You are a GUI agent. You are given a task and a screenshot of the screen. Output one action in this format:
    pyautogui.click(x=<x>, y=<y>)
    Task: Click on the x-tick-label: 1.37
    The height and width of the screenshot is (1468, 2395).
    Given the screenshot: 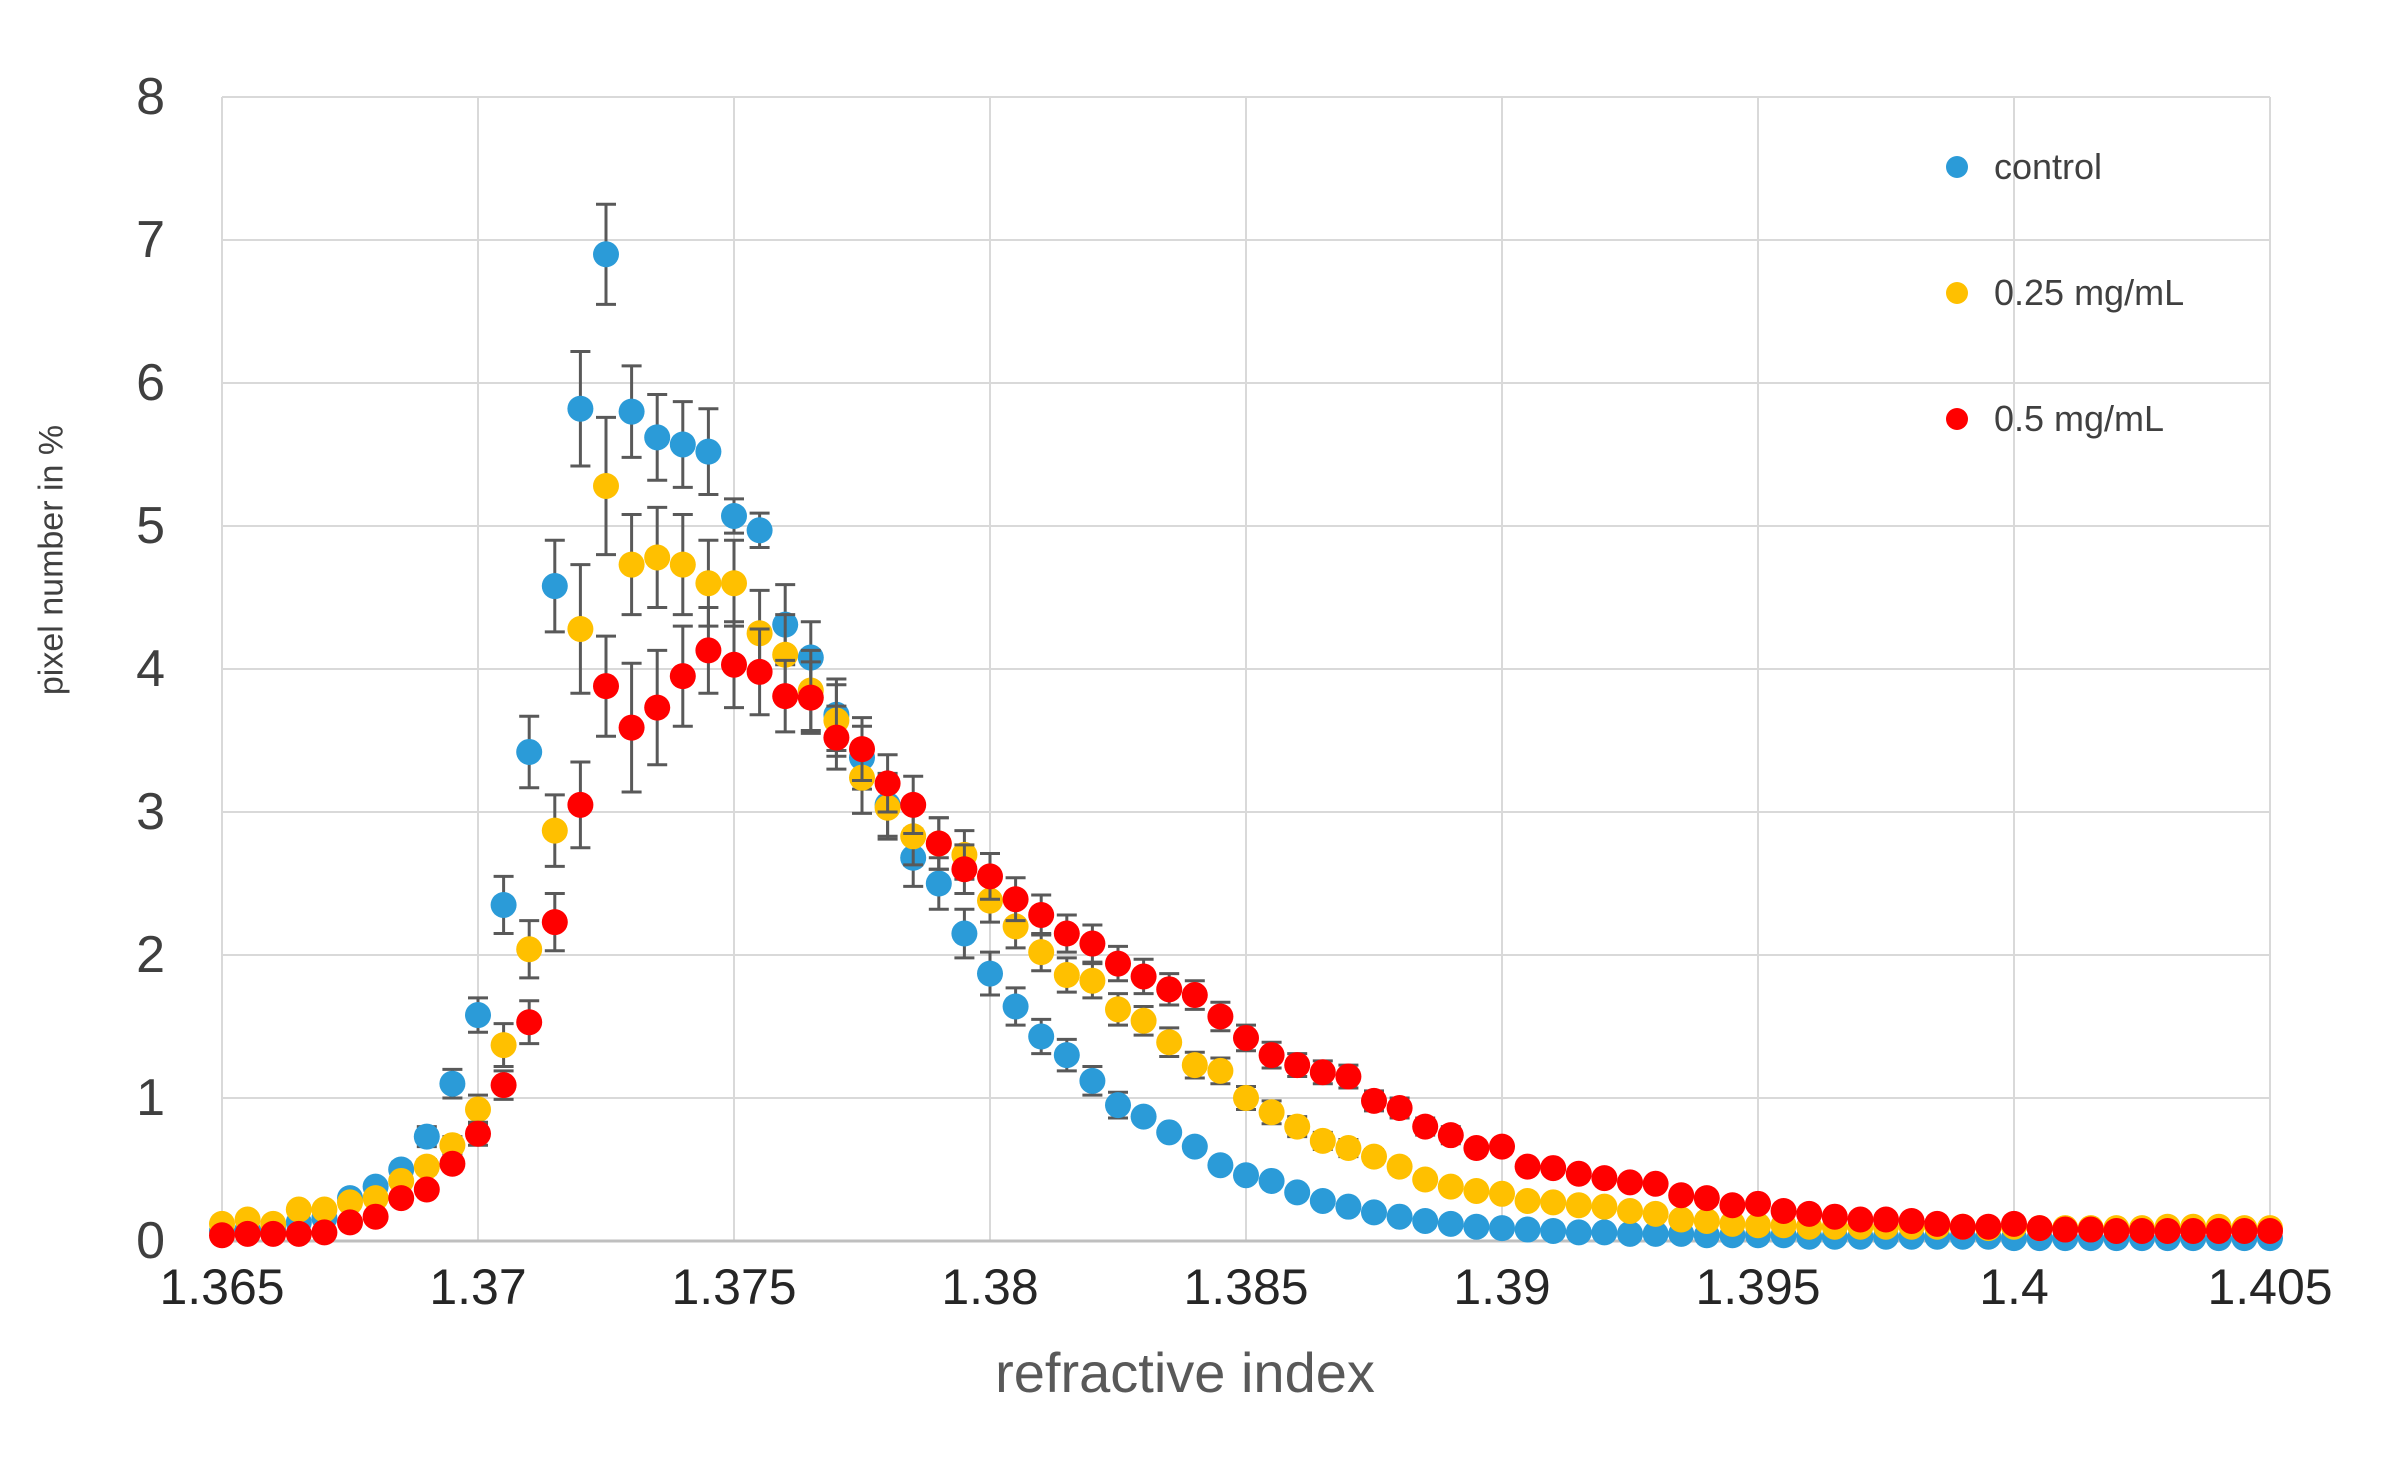 What is the action you would take?
    pyautogui.click(x=478, y=1287)
    